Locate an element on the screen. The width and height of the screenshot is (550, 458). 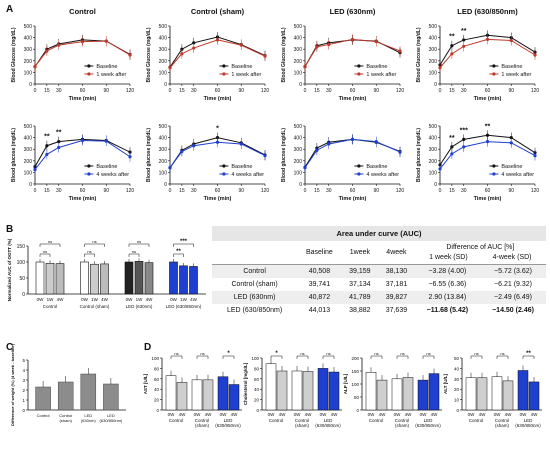
group-label: Control is located at coordinates (176, 420).